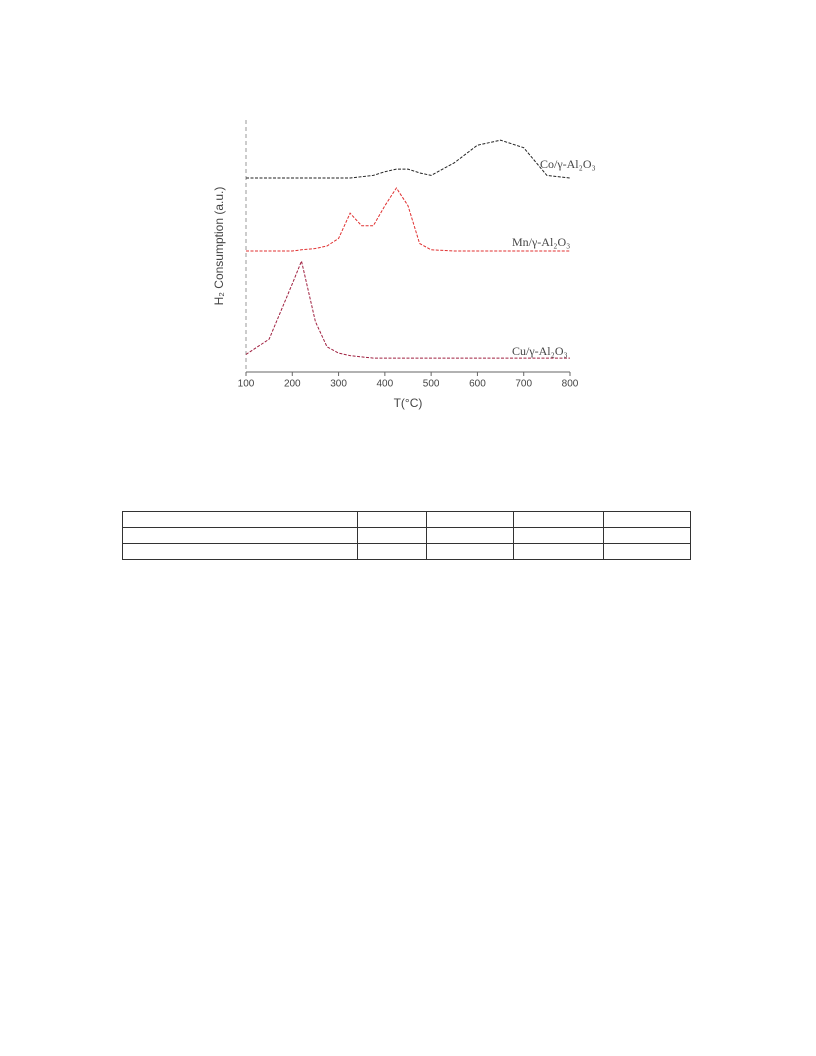 This screenshot has height=1056, width=816. What do you see at coordinates (541, 242) in the screenshot?
I see `series-label: Mn/γ-Al₂O₃` at bounding box center [541, 242].